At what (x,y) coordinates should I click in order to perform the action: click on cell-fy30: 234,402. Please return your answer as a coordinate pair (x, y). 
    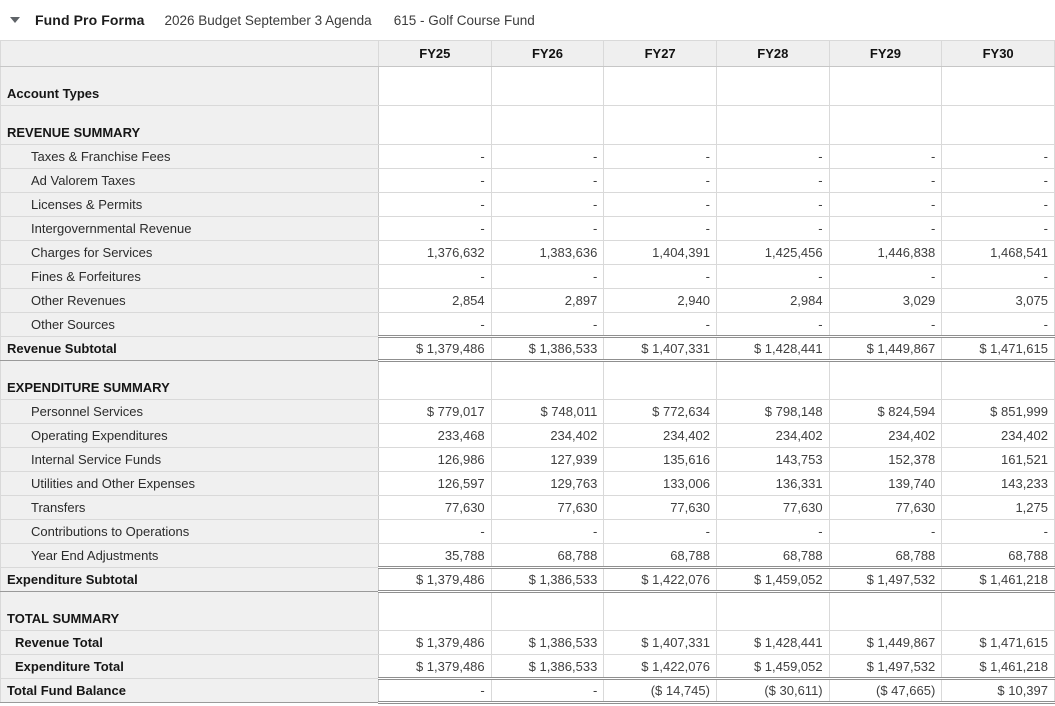
    Looking at the image, I should click on (998, 435).